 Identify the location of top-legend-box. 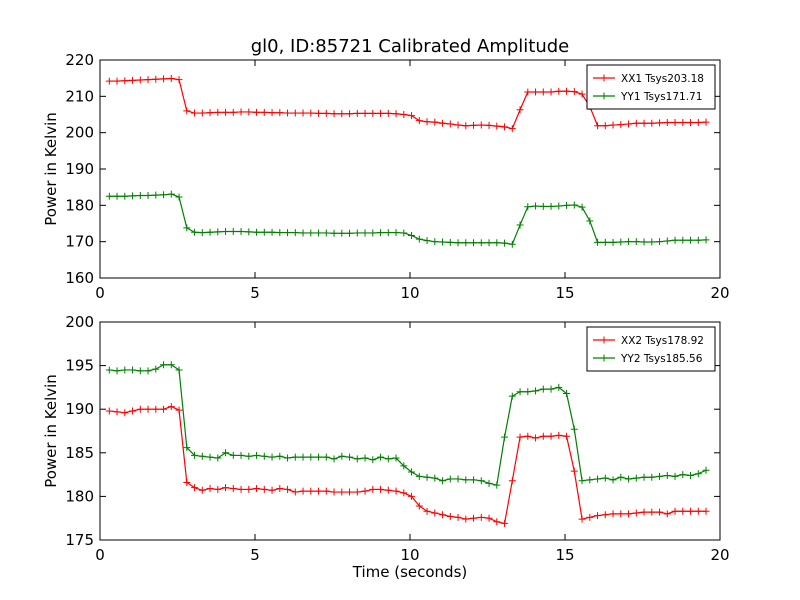
(651, 87).